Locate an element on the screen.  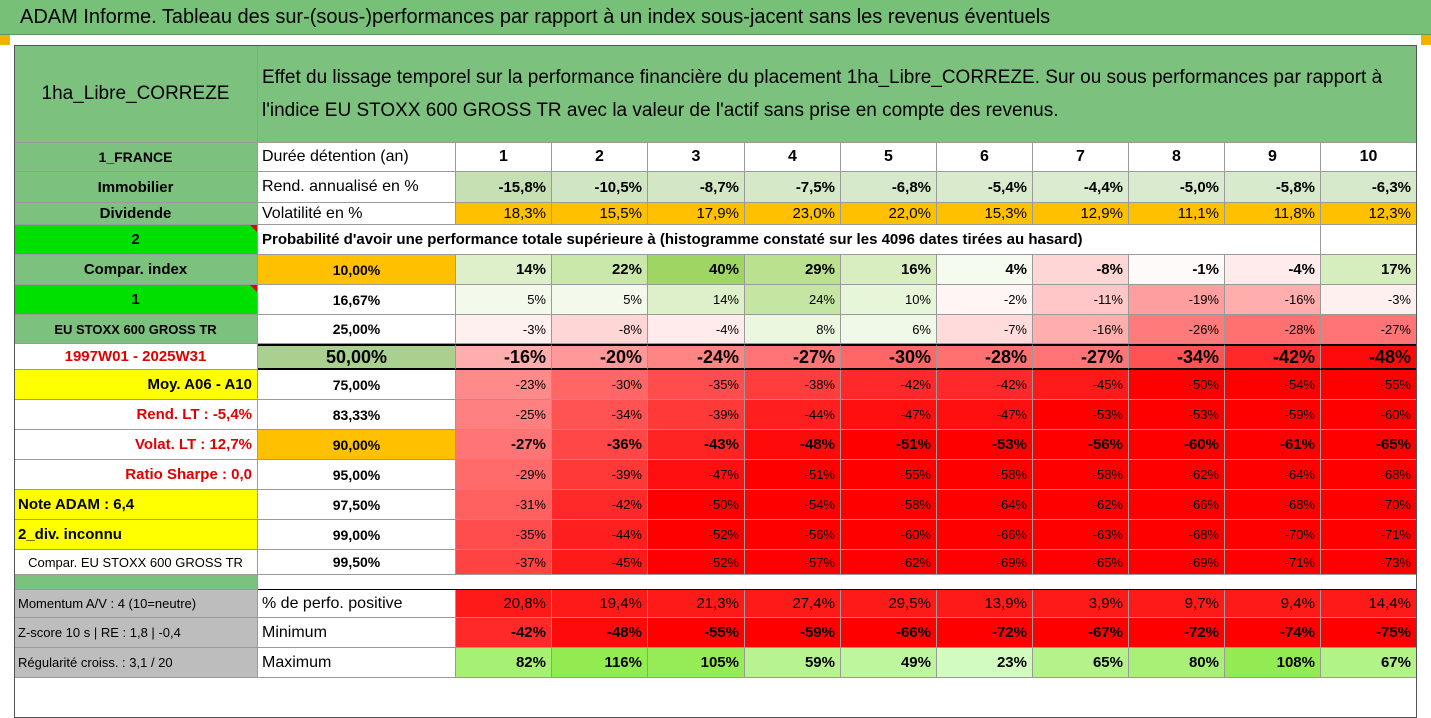
percentile-value: 6% is located at coordinates (889, 329).